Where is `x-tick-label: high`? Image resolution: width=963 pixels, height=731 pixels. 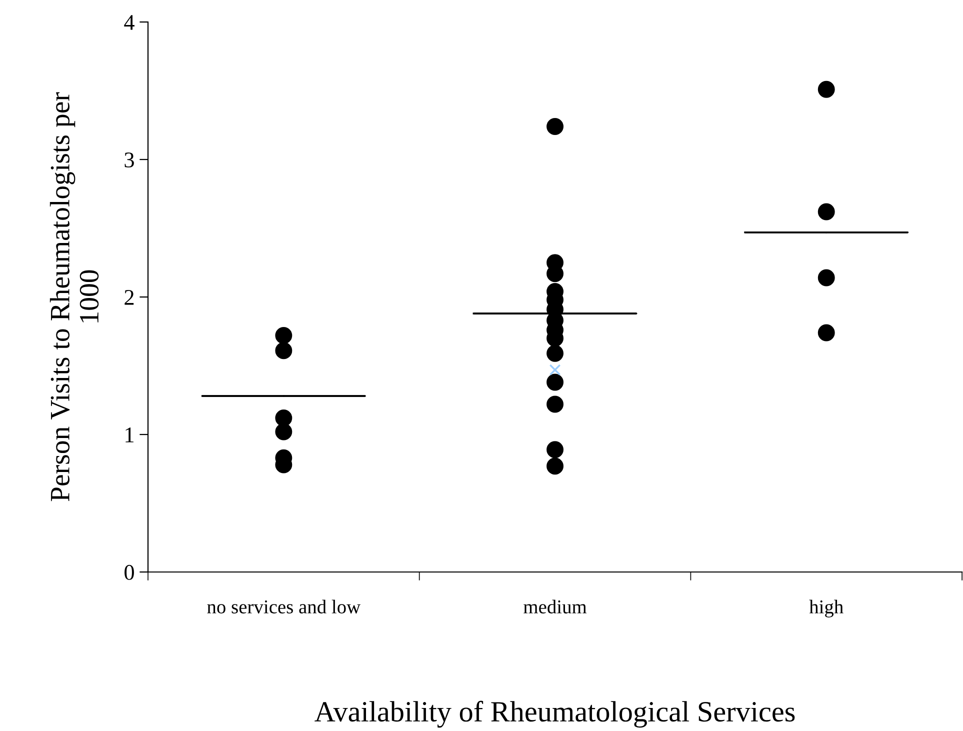 x-tick-label: high is located at coordinates (826, 609).